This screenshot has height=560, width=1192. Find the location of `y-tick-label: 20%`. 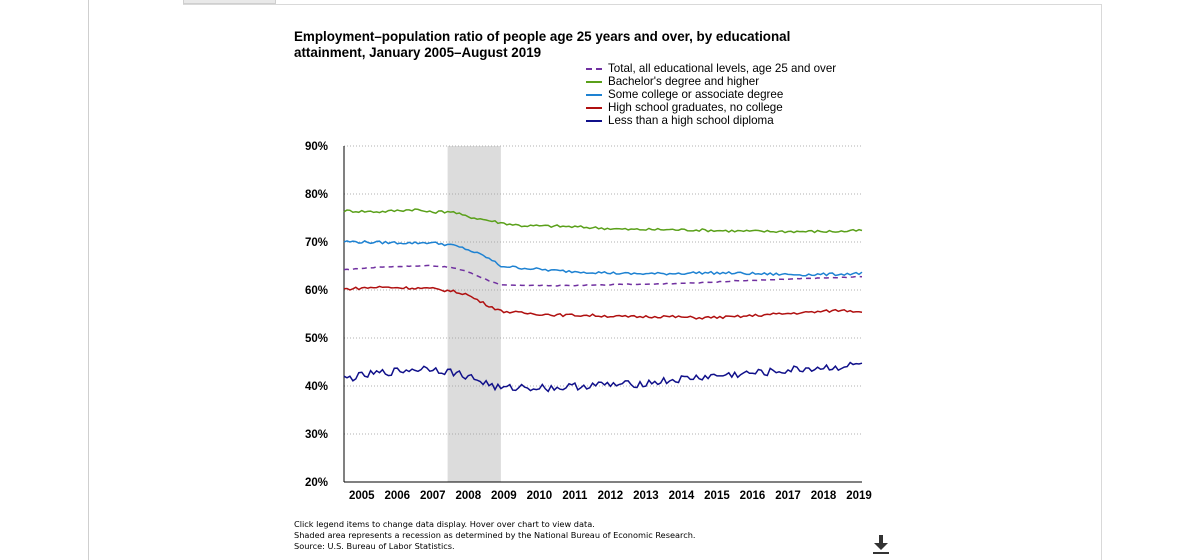

y-tick-label: 20% is located at coordinates (316, 483).